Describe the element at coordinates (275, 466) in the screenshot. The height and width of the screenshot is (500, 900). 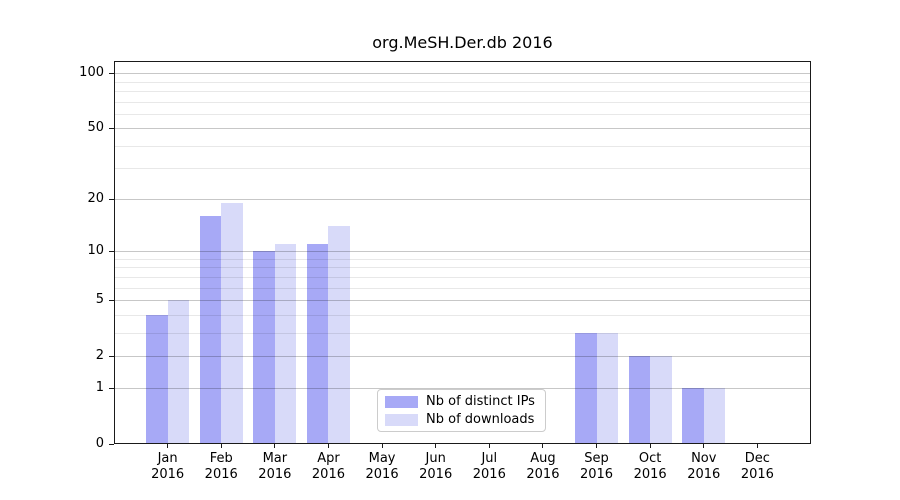
I see `x-tick-label: Mar 2016` at that location.